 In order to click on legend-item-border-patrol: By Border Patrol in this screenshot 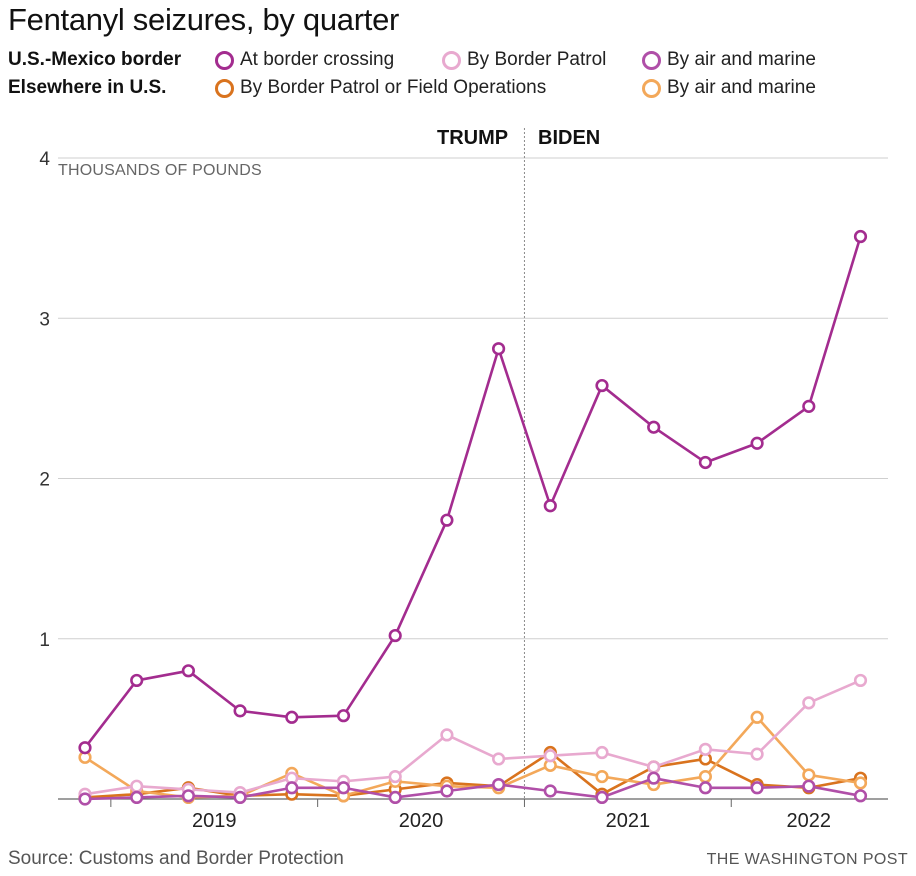, I will do `click(524, 60)`.